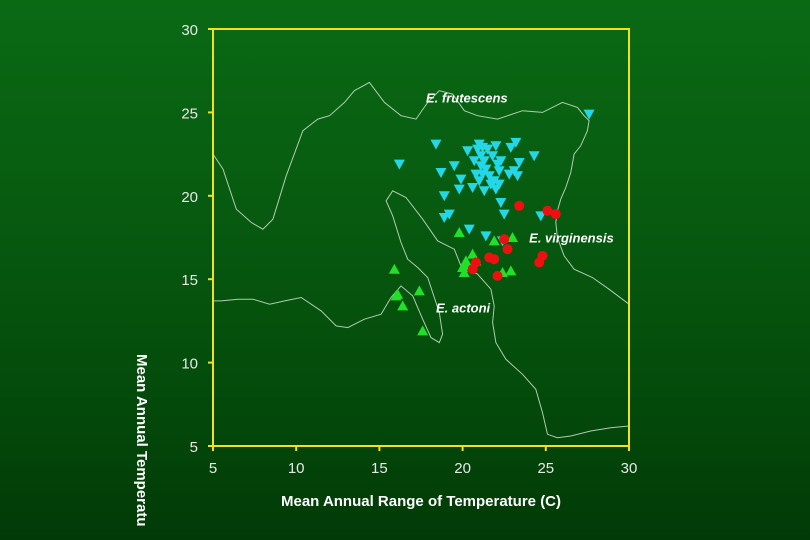 The width and height of the screenshot is (810, 540). I want to click on x-tick-label: 25, so click(545, 468).